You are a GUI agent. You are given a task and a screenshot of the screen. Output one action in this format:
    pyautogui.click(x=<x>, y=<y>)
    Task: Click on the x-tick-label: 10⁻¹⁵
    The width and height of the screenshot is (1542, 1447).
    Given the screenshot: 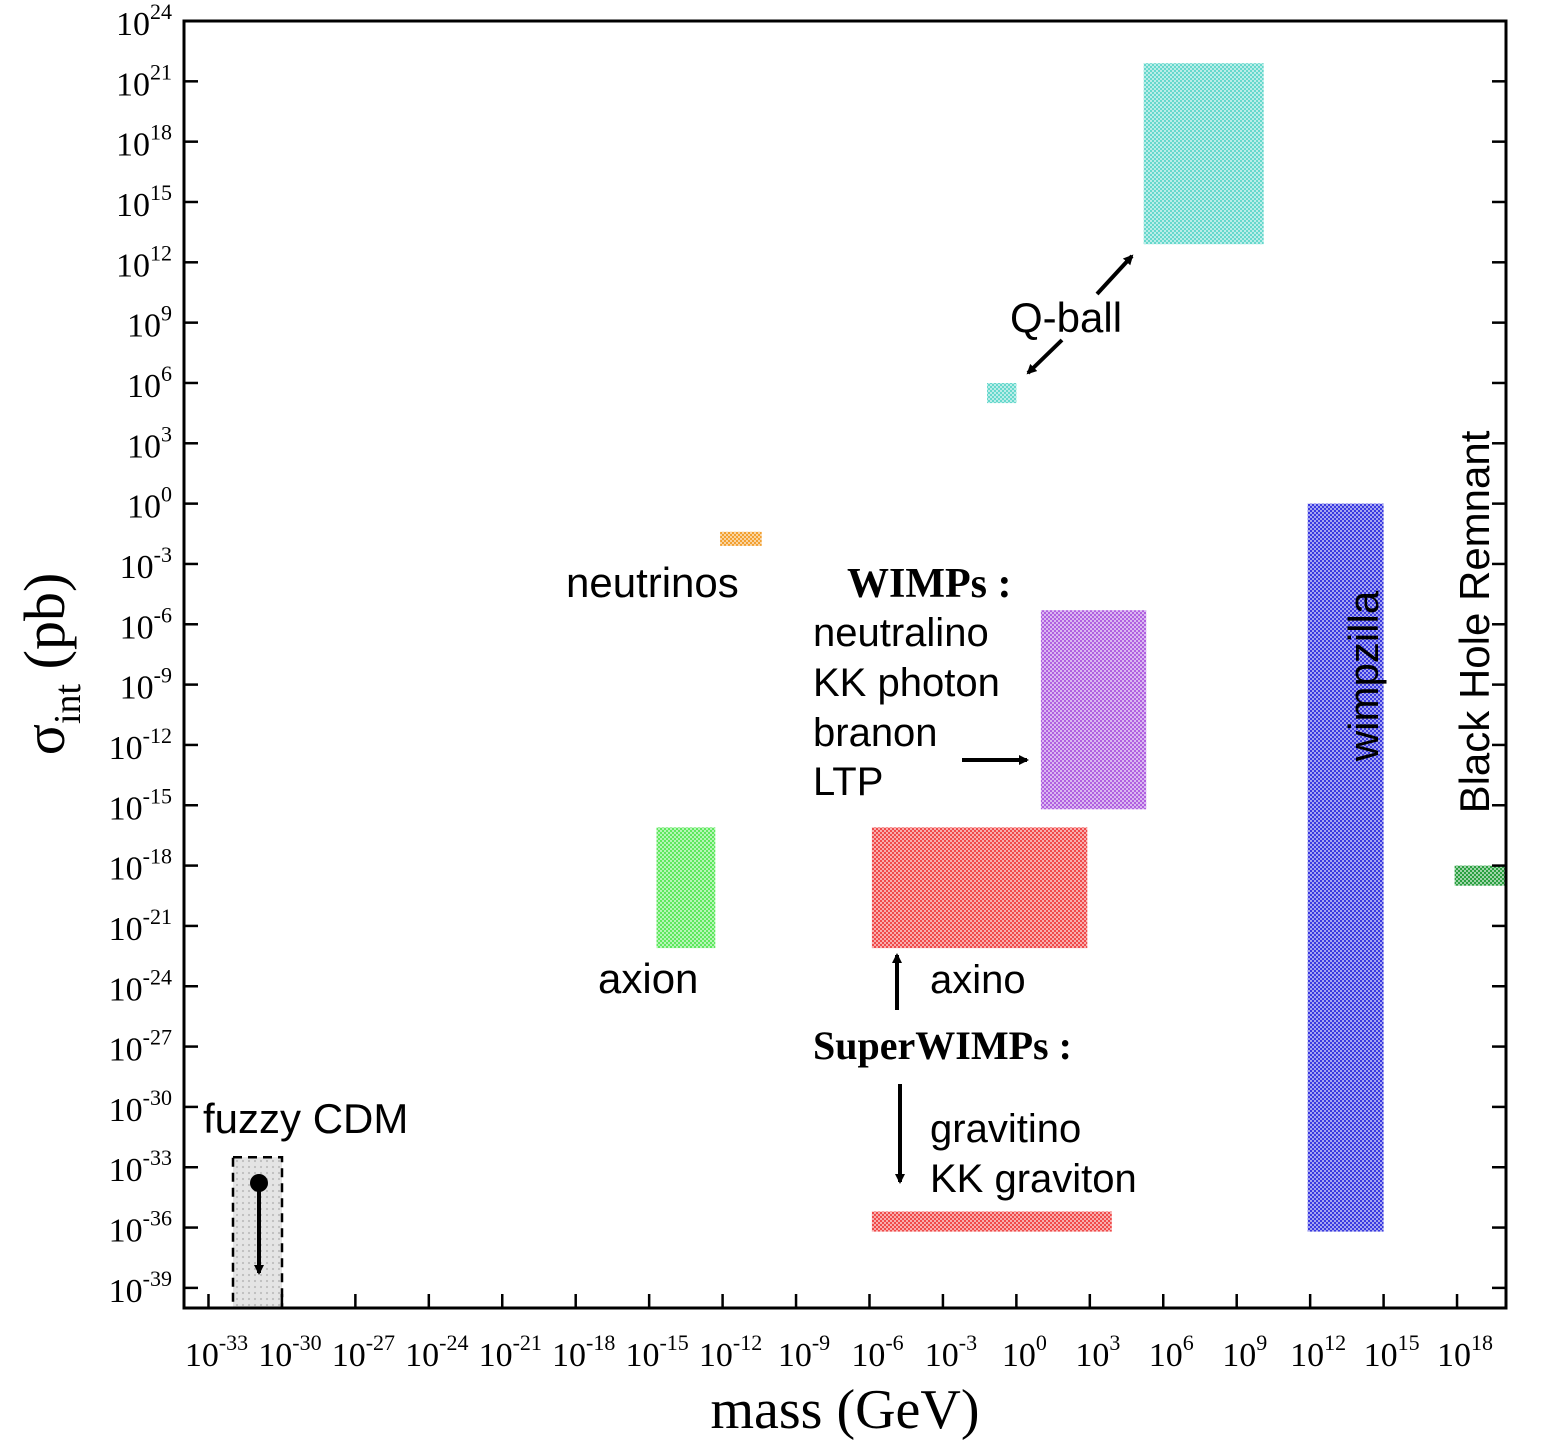 What is the action you would take?
    pyautogui.click(x=656, y=1352)
    